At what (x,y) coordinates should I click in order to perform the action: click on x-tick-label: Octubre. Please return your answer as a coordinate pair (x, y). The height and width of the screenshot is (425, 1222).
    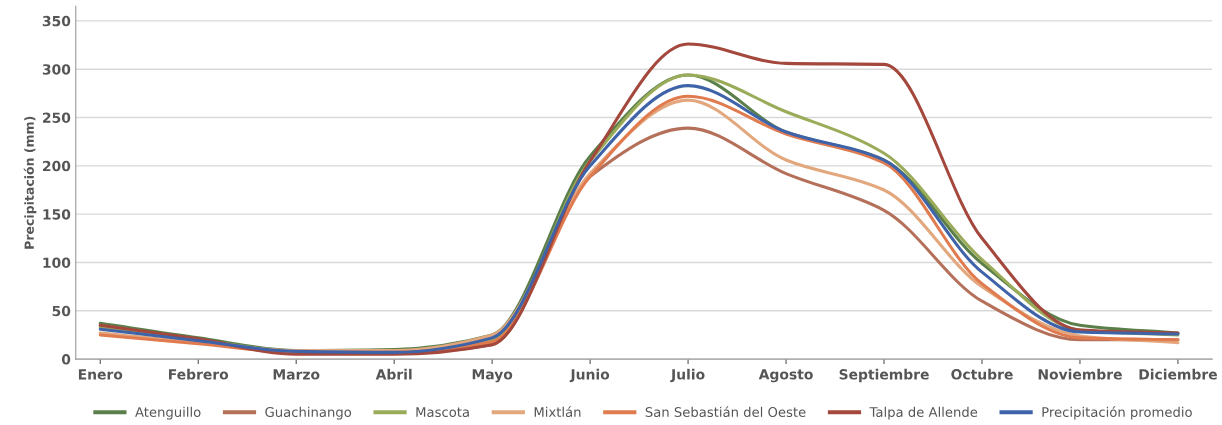
    Looking at the image, I should click on (982, 374).